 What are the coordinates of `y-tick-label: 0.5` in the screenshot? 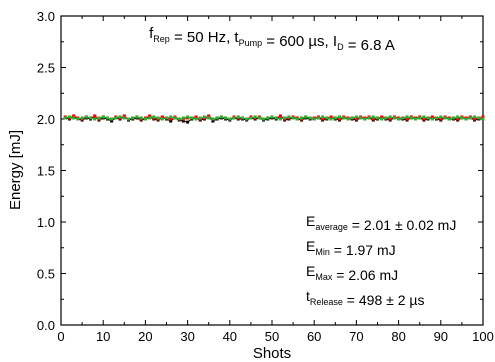 It's located at (46, 274).